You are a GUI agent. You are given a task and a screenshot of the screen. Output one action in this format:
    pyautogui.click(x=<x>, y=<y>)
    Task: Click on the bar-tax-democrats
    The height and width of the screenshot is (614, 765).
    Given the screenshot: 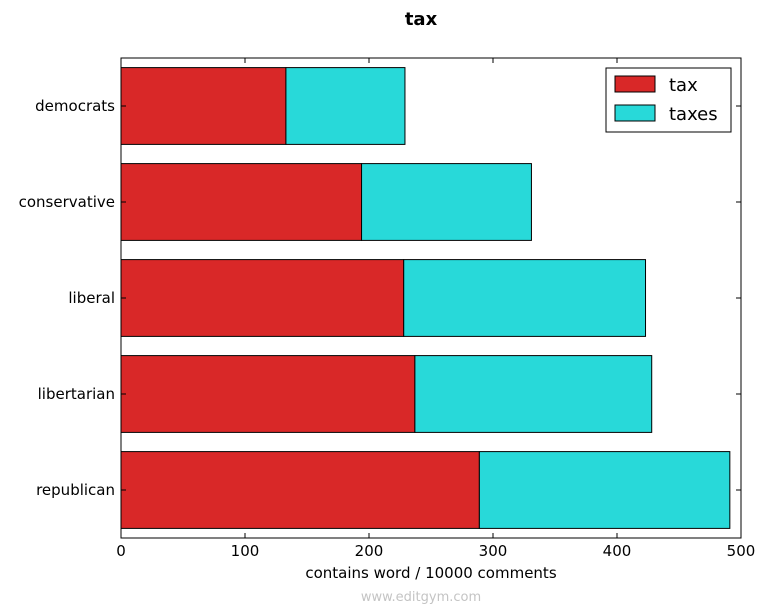 What is the action you would take?
    pyautogui.click(x=203, y=106)
    